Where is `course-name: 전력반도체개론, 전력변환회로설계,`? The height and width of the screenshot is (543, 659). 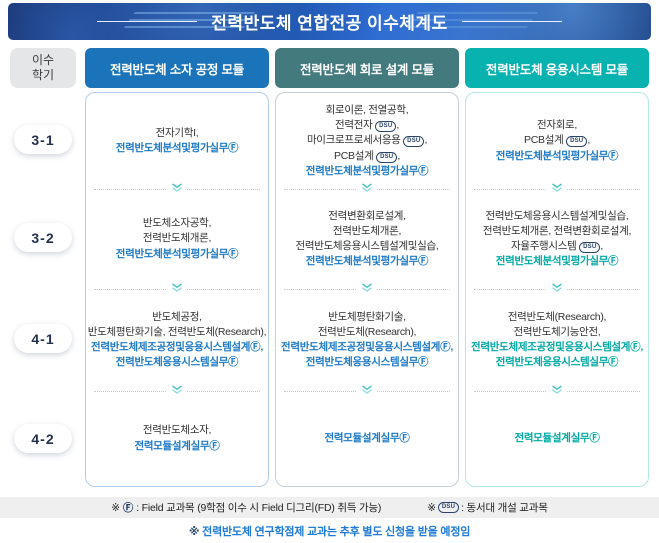 course-name: 전력반도체개론, 전력변환회로설계, is located at coordinates (557, 230).